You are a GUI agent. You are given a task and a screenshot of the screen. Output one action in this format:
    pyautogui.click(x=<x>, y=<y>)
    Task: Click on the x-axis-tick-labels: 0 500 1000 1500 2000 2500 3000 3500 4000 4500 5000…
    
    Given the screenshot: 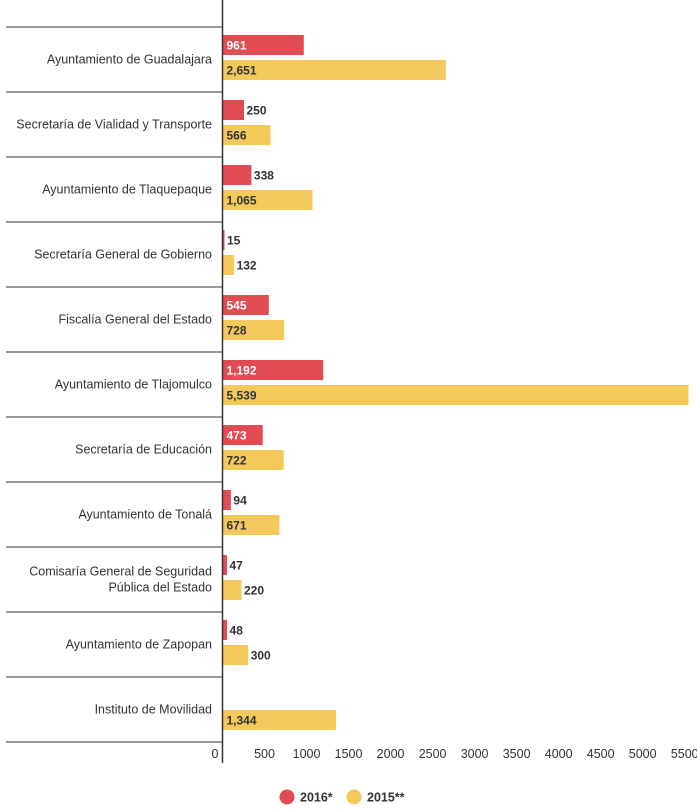 What is the action you would take?
    pyautogui.click(x=454, y=754)
    